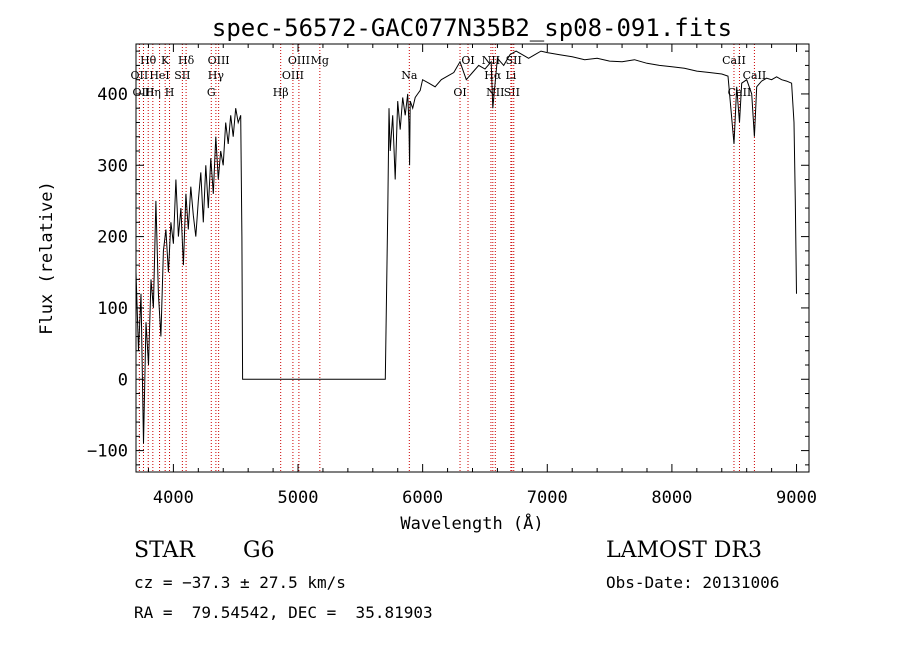 Image resolution: width=900 pixels, height=649 pixels. Describe the element at coordinates (140, 75) in the screenshot. I see `line-label: OII` at that location.